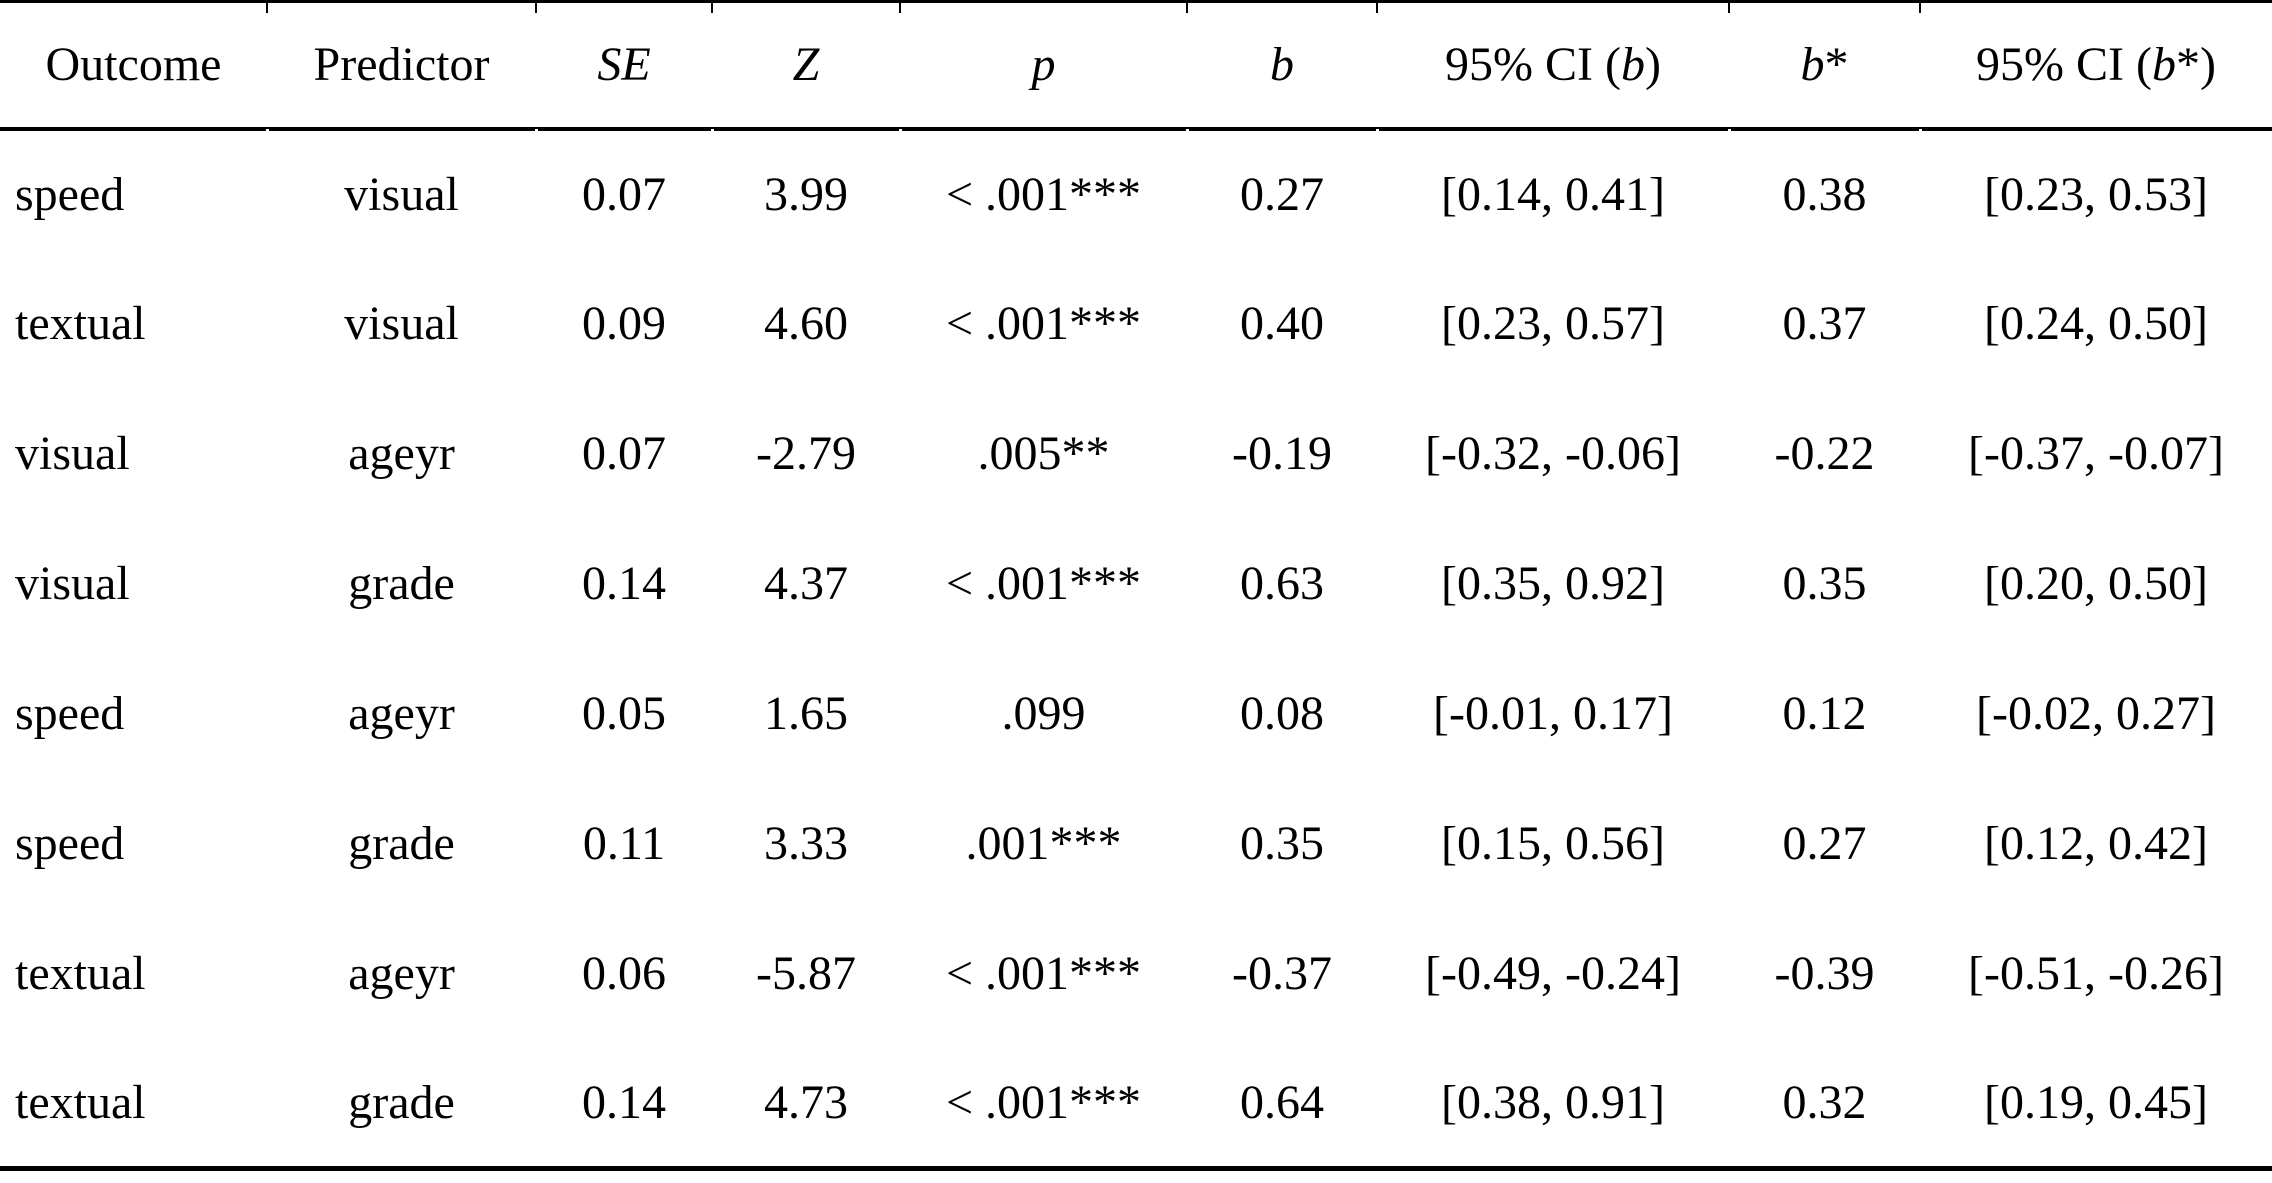 This screenshot has height=1183, width=2272. I want to click on cell-b-star: 0.38, so click(1824, 194).